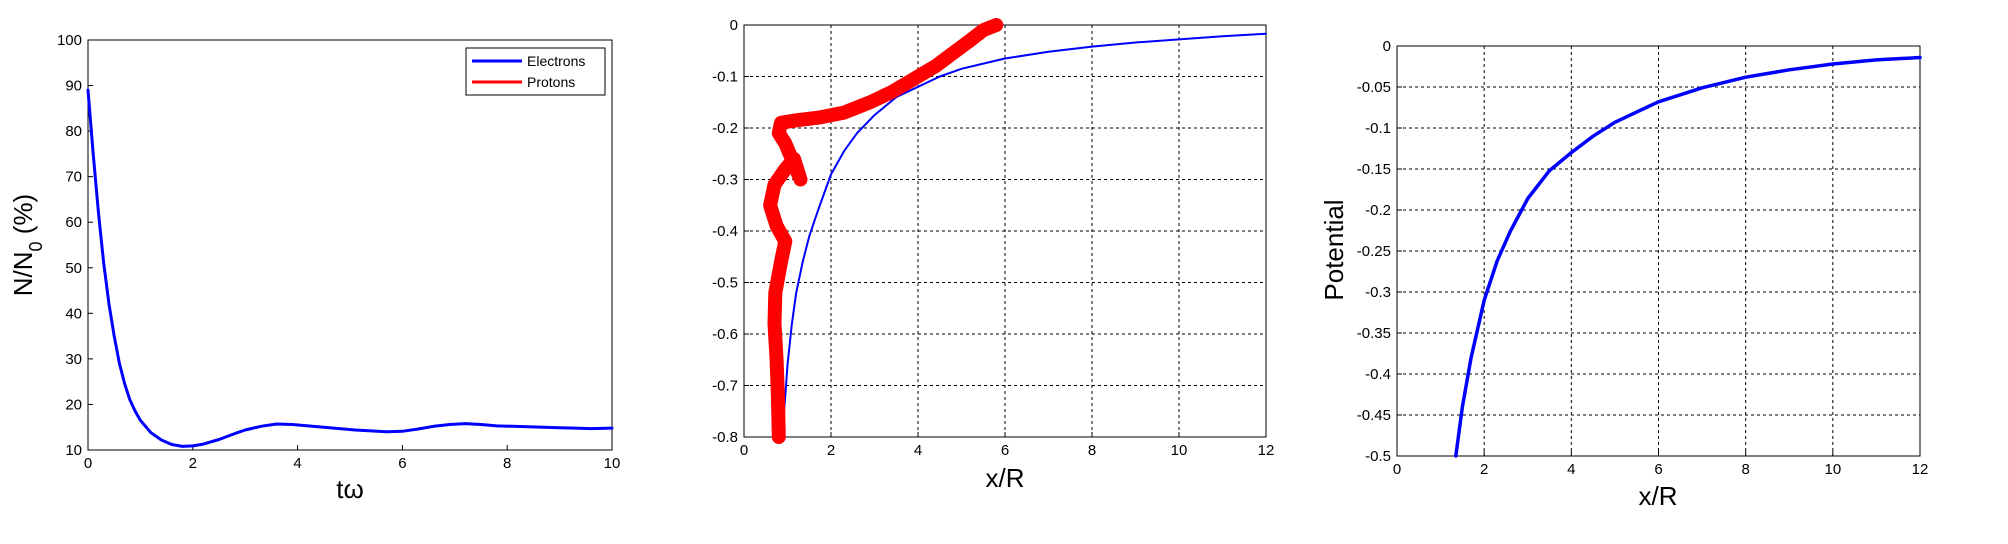  I want to click on chart-1-ytick-label: 70, so click(73, 177).